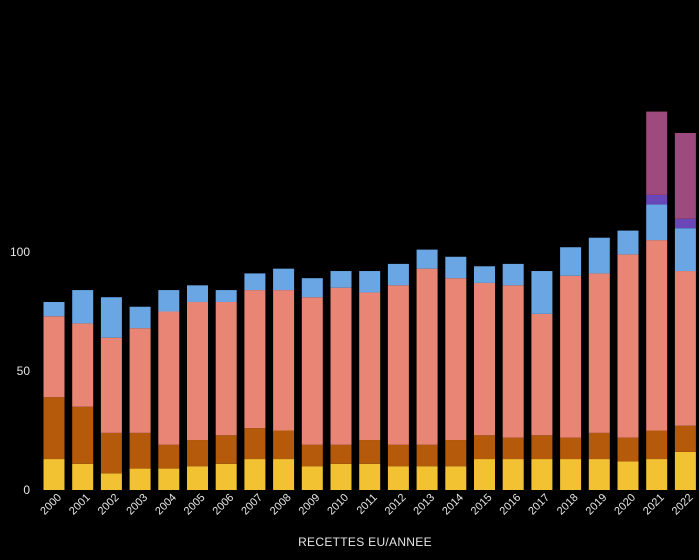 The width and height of the screenshot is (699, 560). Describe the element at coordinates (51, 505) in the screenshot. I see `x-tick-label: 2000` at that location.